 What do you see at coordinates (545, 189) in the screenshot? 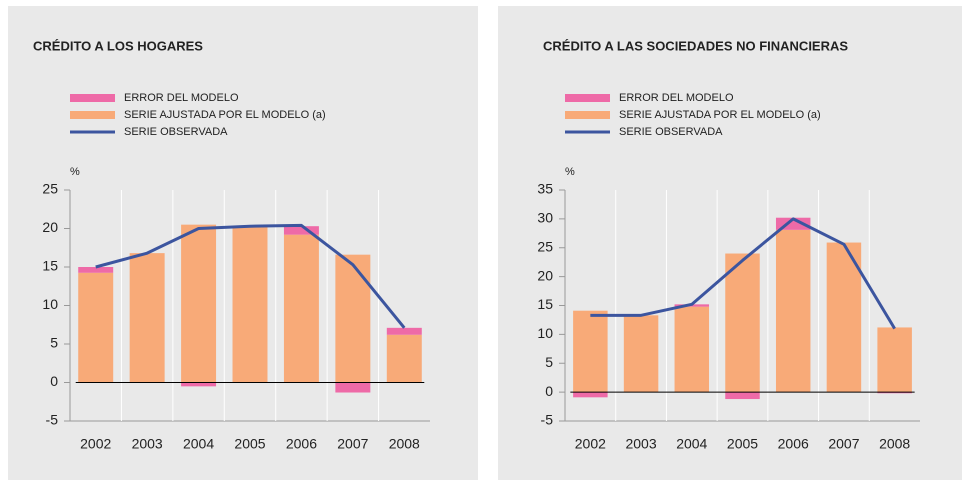
I see `y-tick-label: 35` at bounding box center [545, 189].